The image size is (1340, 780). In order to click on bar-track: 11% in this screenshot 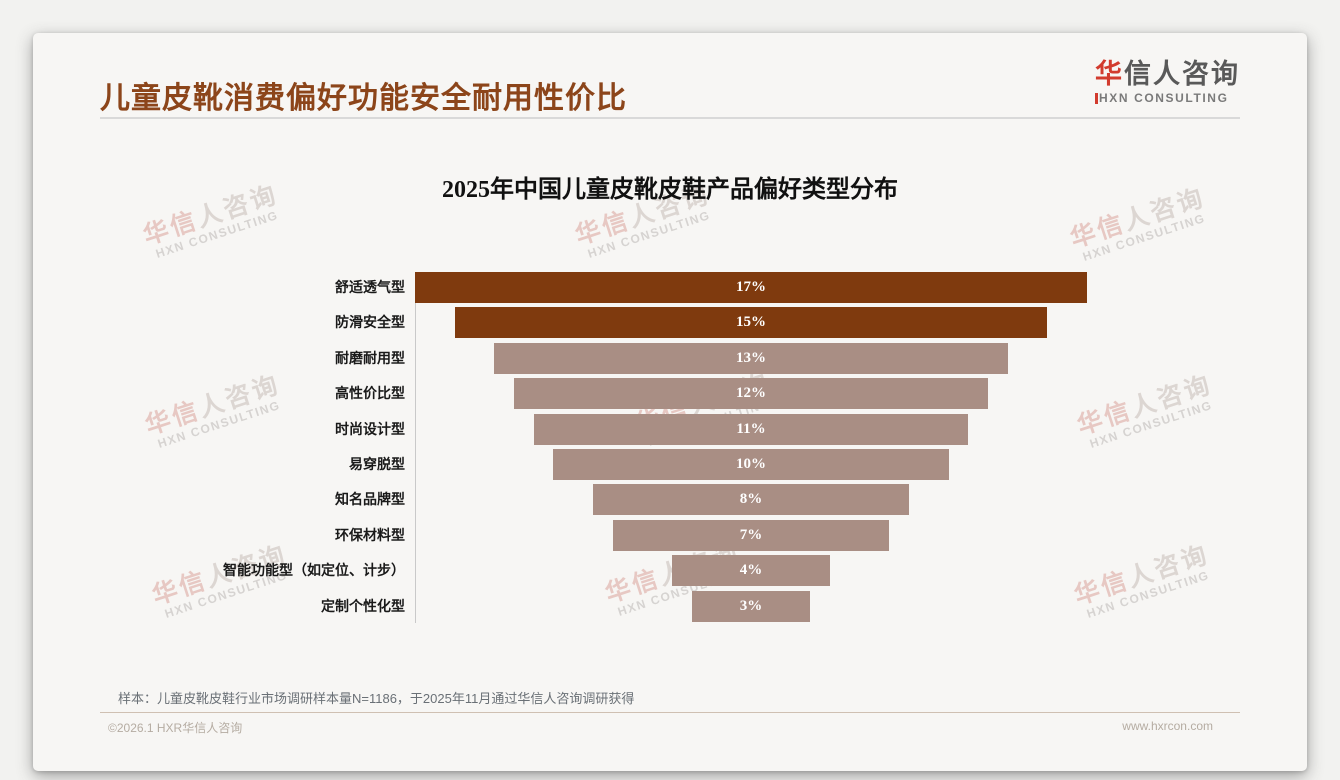, I will do `click(751, 429)`.